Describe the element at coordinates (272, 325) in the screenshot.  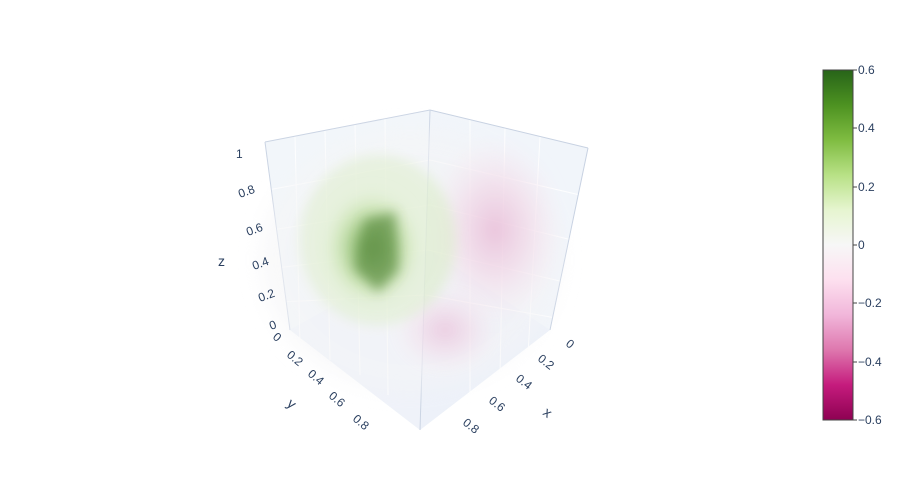
I see `z-tick: 0` at that location.